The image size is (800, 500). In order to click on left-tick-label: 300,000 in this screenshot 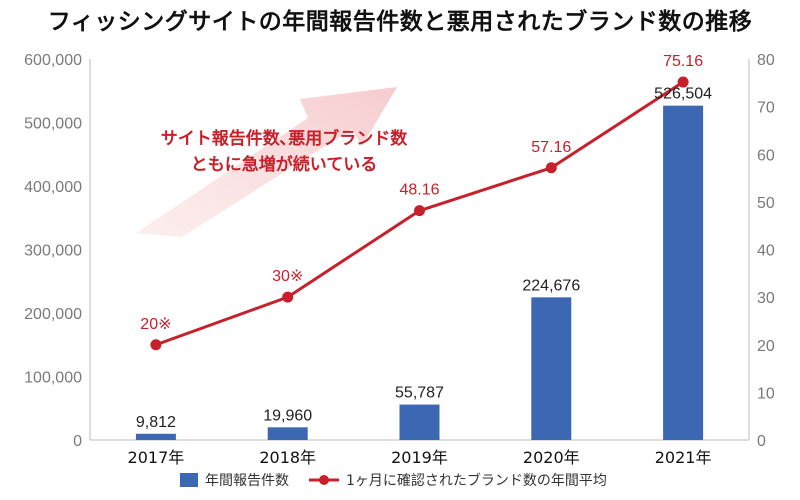, I will do `click(53, 251)`.